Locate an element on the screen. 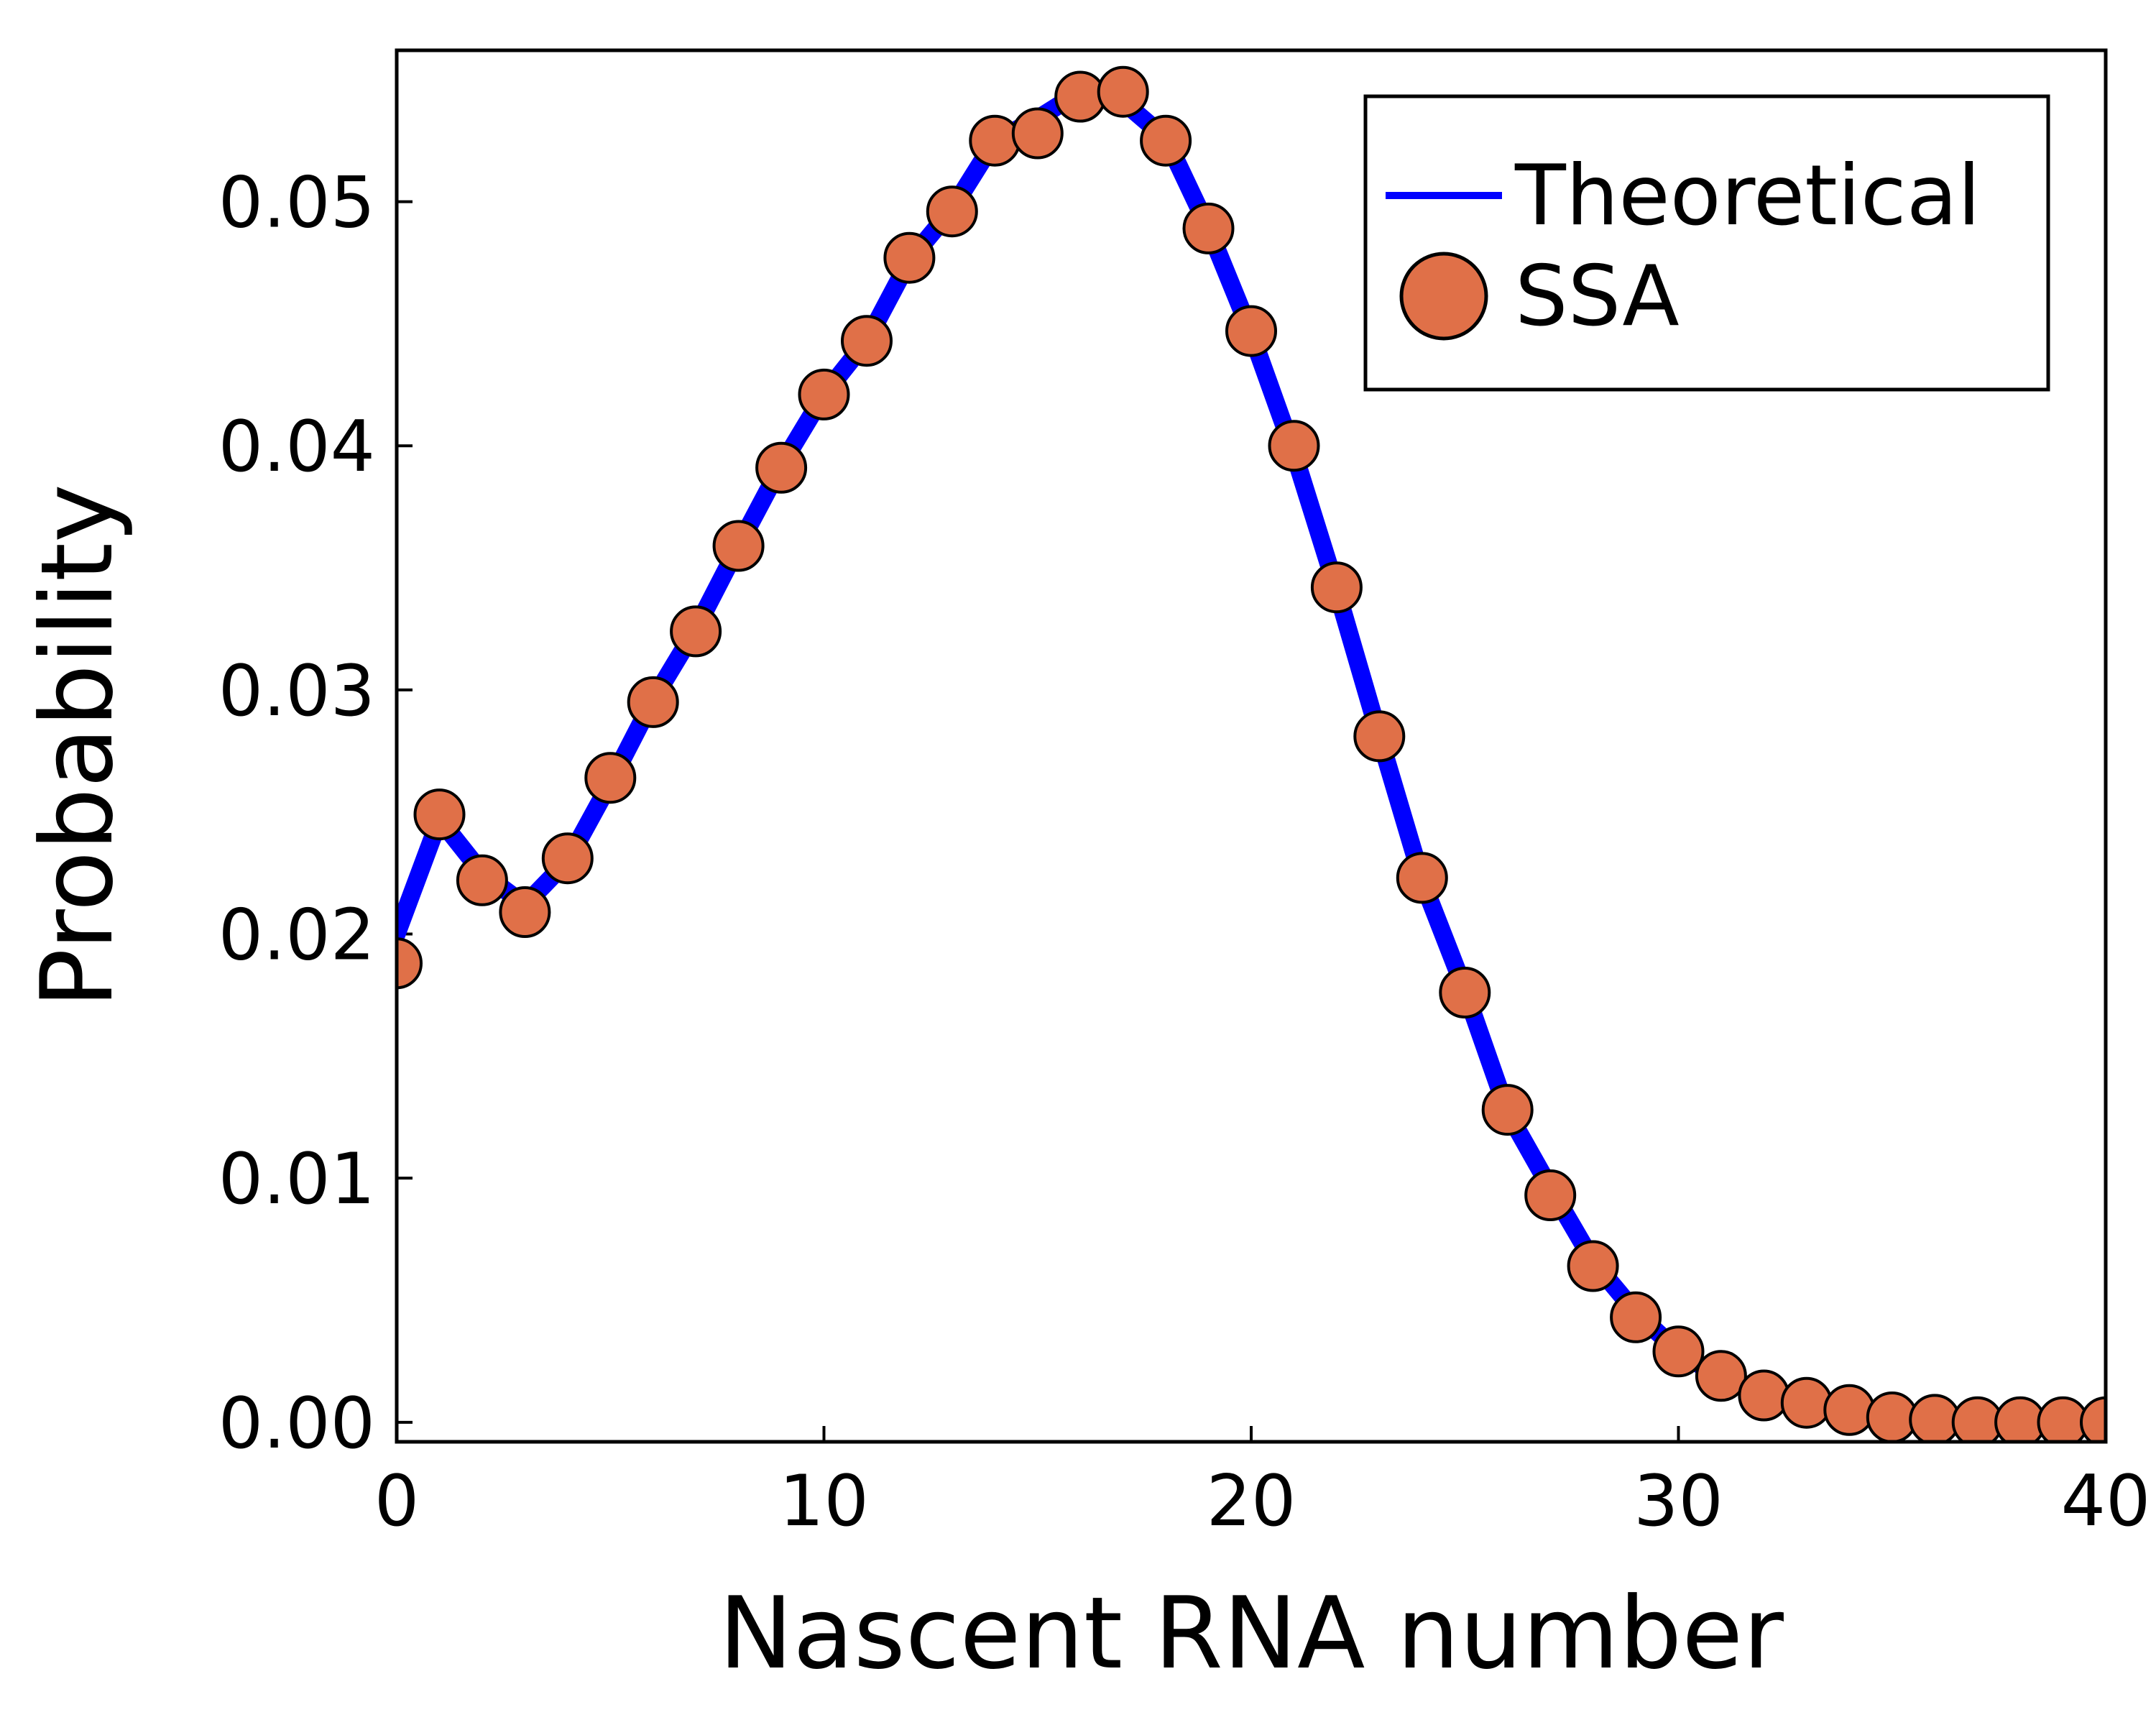 The image size is (2156, 1725). y-axis-title: Probability is located at coordinates (77, 746).